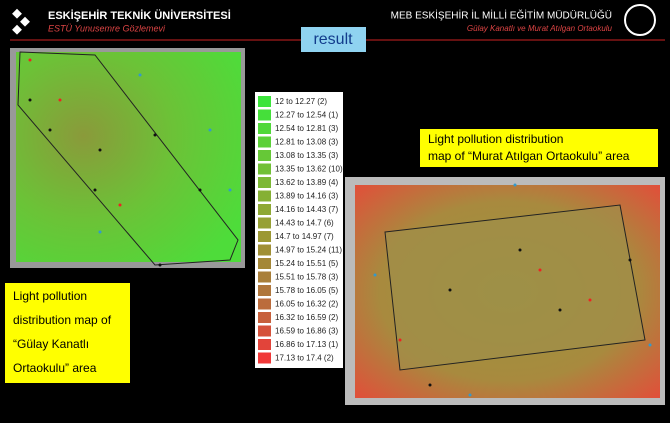 The image size is (670, 423). What do you see at coordinates (501, 15) in the screenshot?
I see `header-right-title: MEB ESKİŞEHİR İL MİLLİ EĞİTİM MÜDÜRLÜĞÜ` at bounding box center [501, 15].